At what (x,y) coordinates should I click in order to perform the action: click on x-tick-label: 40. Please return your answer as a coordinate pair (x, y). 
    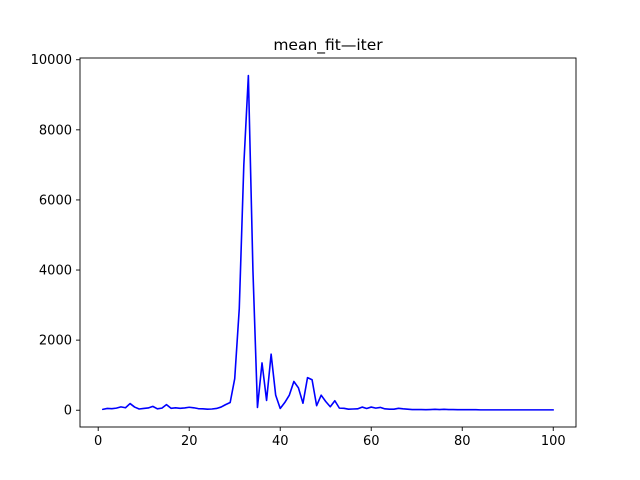
    Looking at the image, I should click on (280, 441).